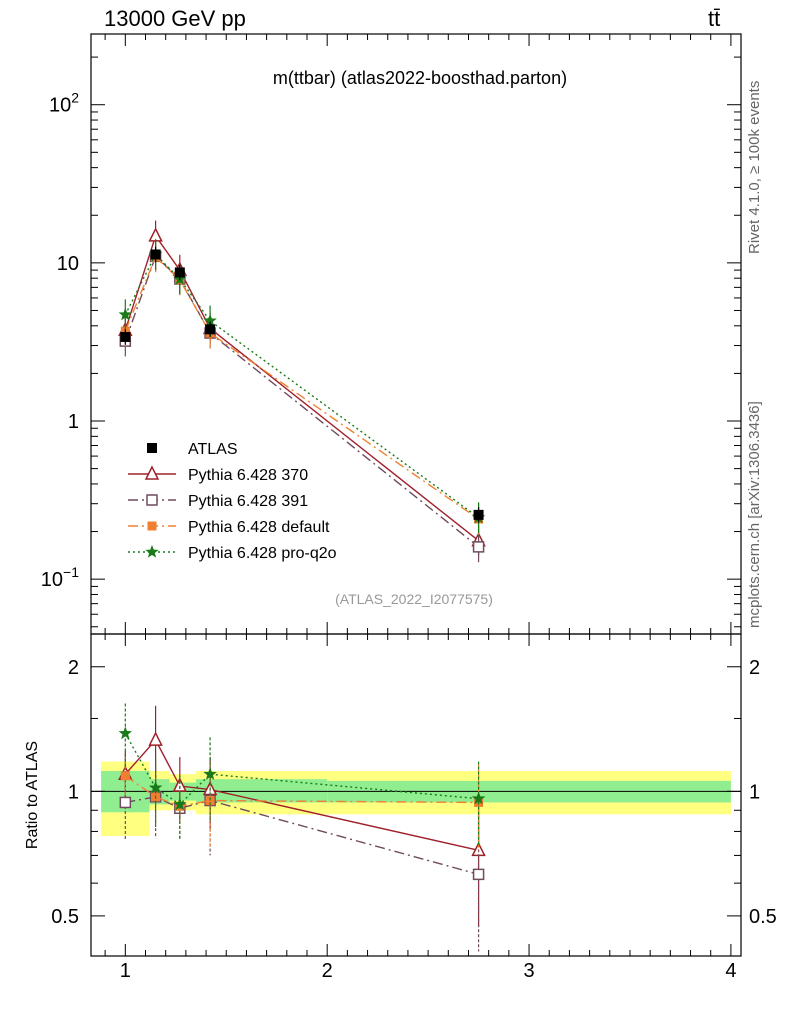  What do you see at coordinates (754, 792) in the screenshot?
I see `ratio-tick-label-right: 1` at bounding box center [754, 792].